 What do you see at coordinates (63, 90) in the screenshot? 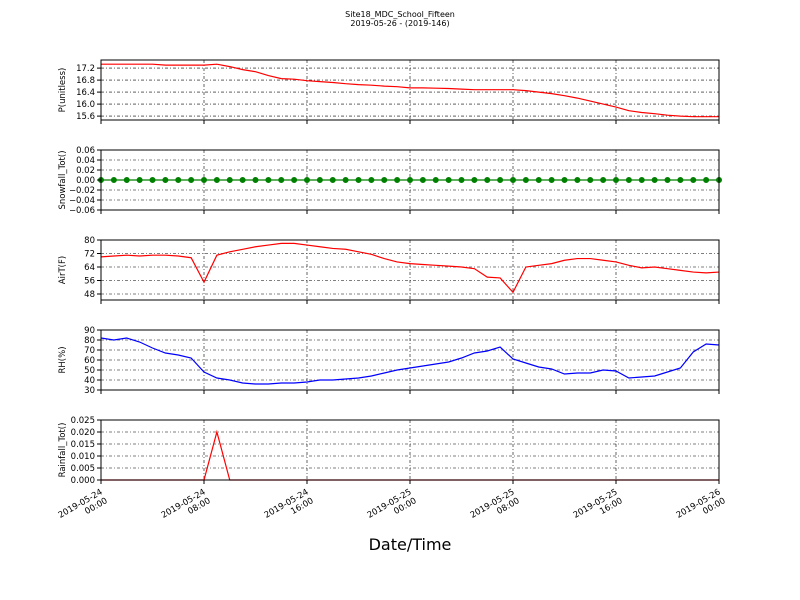
I see `y-axis-label: P(unitless)` at bounding box center [63, 90].